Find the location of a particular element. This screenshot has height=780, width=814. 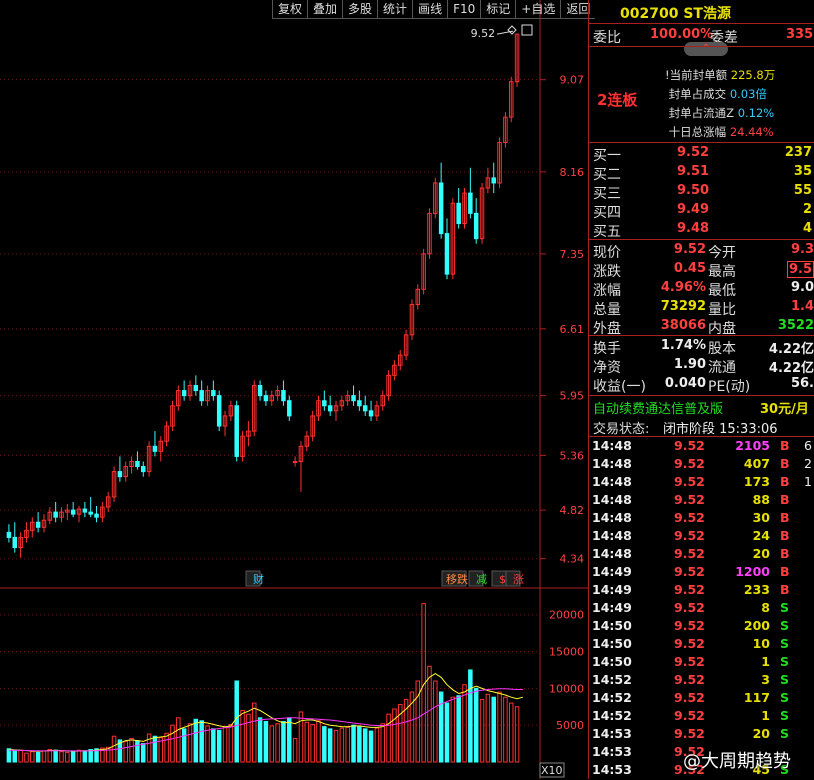

toolbar-btn-3: 统计 is located at coordinates (395, 9).